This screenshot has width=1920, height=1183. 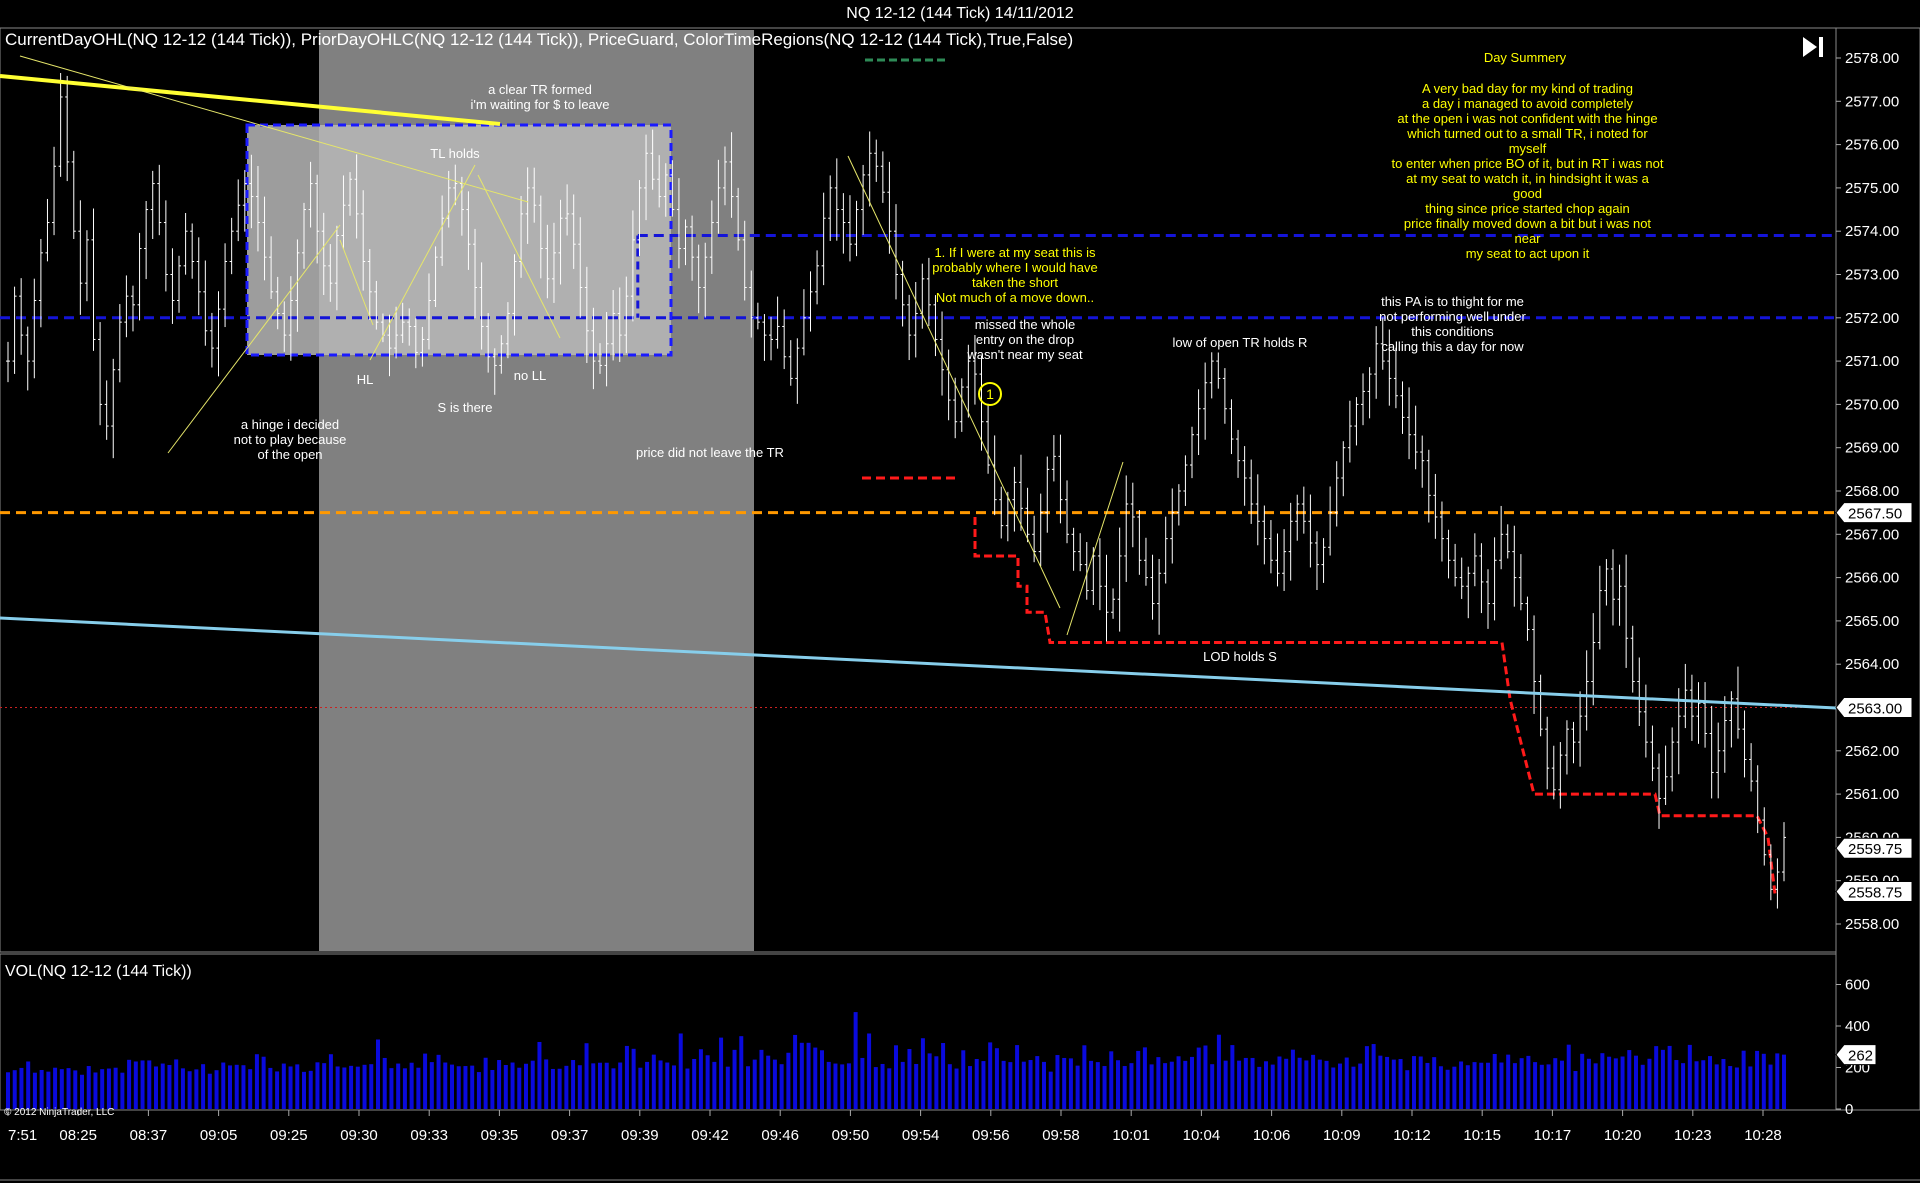 I want to click on time-axis-label: 10:28, so click(x=1763, y=1135).